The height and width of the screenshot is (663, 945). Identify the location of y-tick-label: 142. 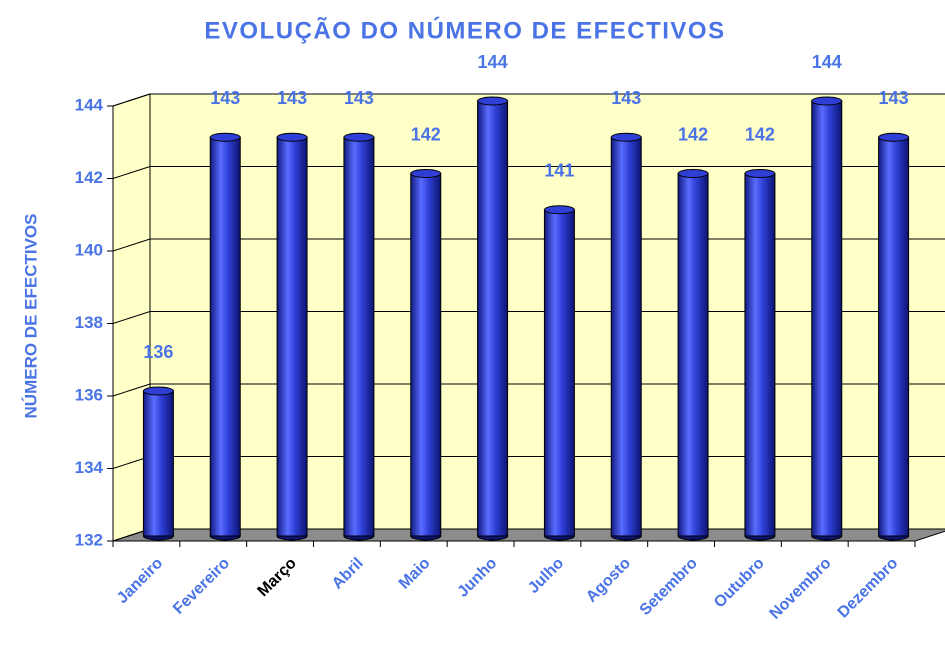
(89, 177).